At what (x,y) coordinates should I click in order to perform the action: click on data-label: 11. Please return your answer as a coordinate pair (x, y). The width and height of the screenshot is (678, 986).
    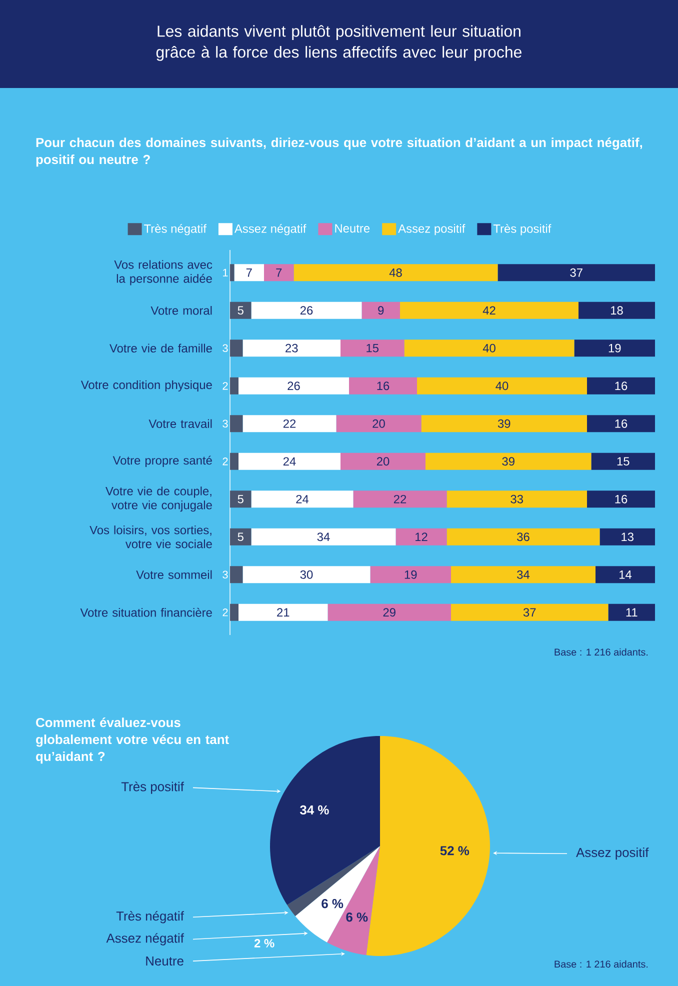
    Looking at the image, I should click on (632, 612).